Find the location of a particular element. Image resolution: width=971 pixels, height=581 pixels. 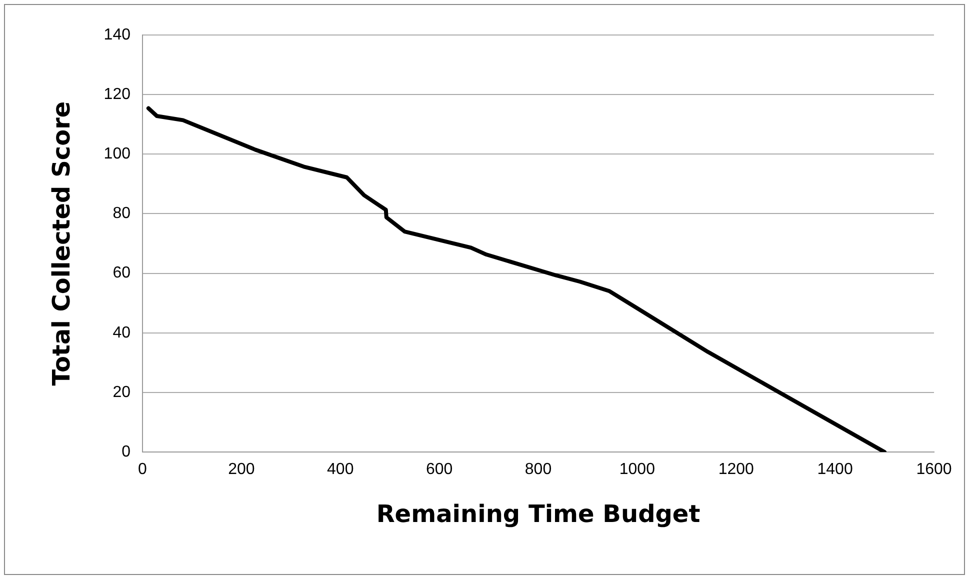

x-tick-label: 0 is located at coordinates (143, 469).